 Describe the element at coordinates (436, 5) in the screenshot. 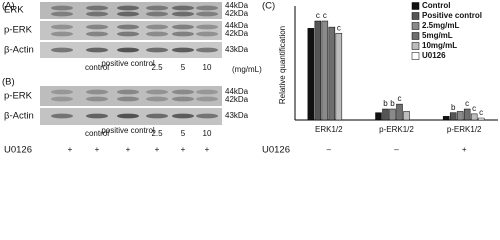

I see `legend-label: Control` at that location.